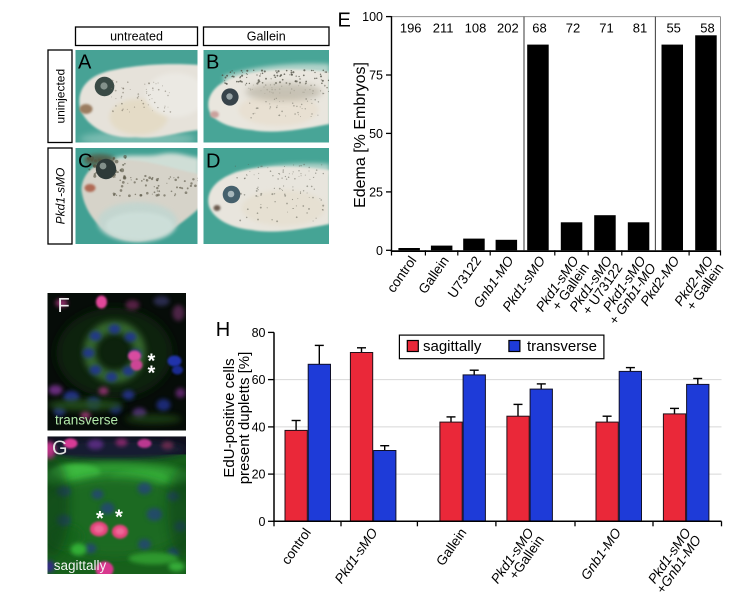 The width and height of the screenshot is (731, 596). Describe the element at coordinates (259, 427) in the screenshot. I see `svg-text: 40` at that location.